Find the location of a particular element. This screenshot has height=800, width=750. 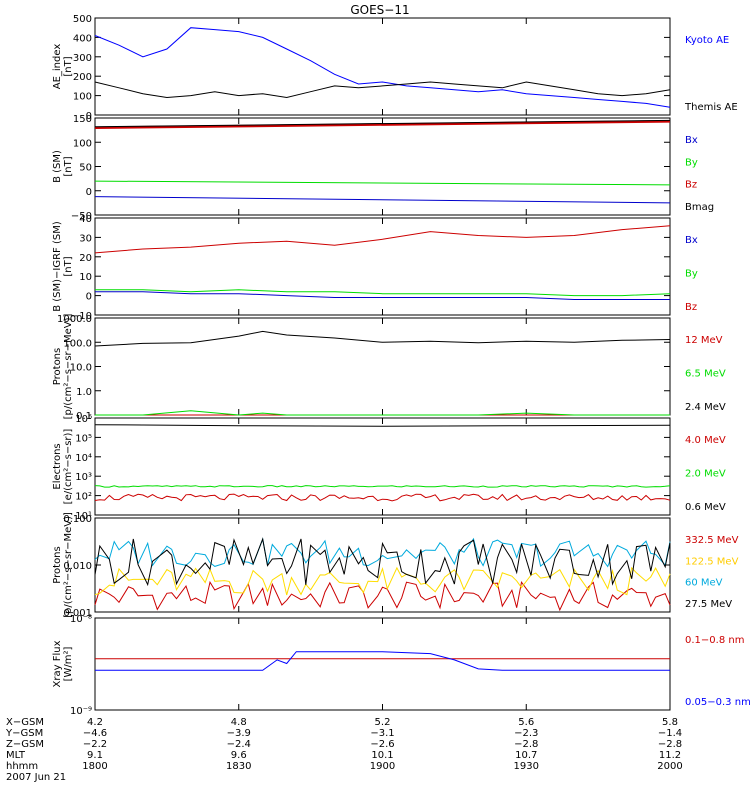

ephemeris-value: −1.4 is located at coordinates (670, 733).